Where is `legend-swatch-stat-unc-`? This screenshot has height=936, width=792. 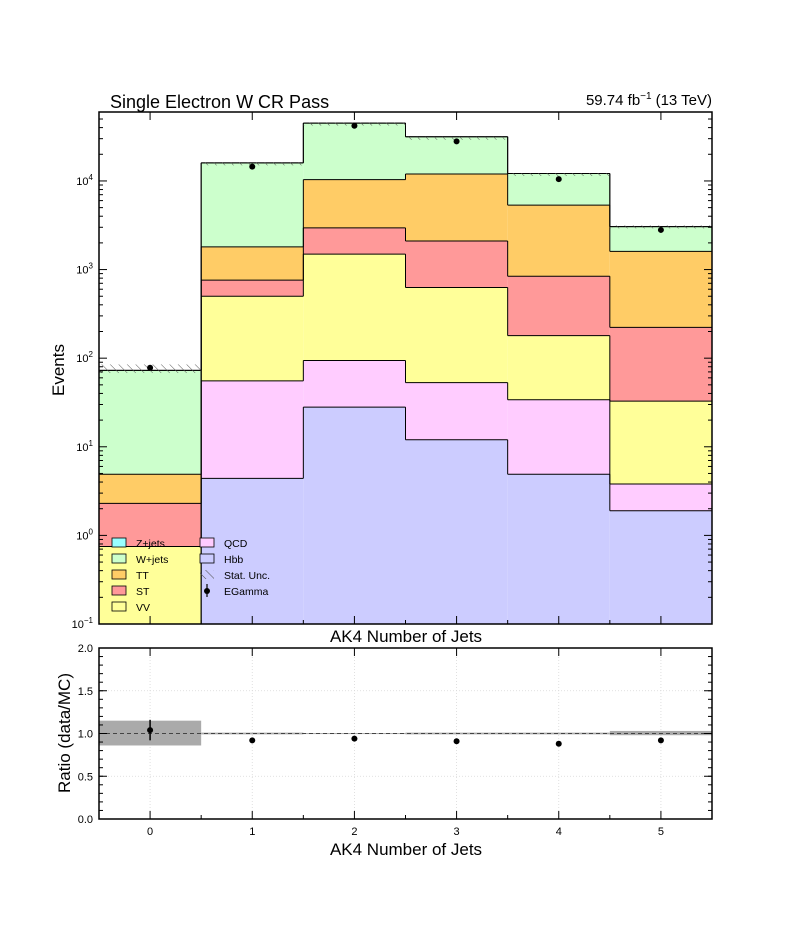
legend-swatch-stat-unc- is located at coordinates (207, 574).